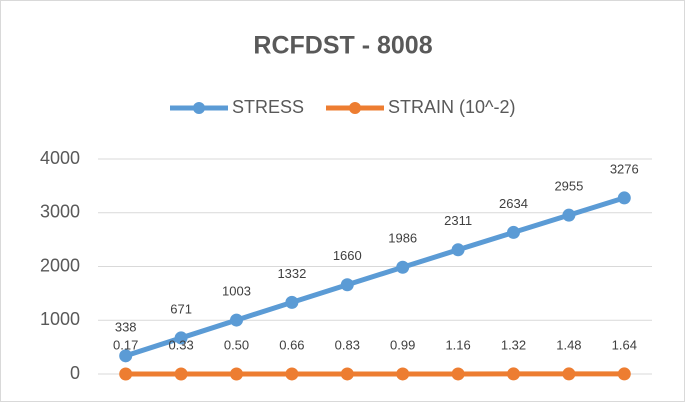 This screenshot has width=686, height=403. What do you see at coordinates (236, 344) in the screenshot?
I see `data-label: 0.50` at bounding box center [236, 344].